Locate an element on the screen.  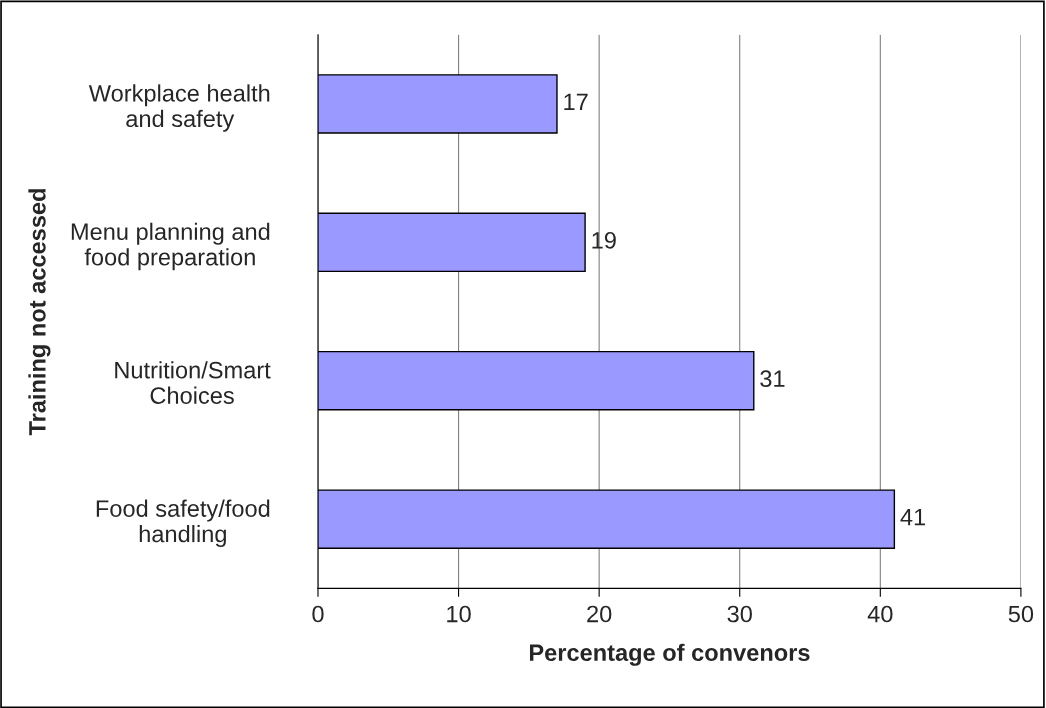
x-axis-title: Percentage of convenors is located at coordinates (669, 654).